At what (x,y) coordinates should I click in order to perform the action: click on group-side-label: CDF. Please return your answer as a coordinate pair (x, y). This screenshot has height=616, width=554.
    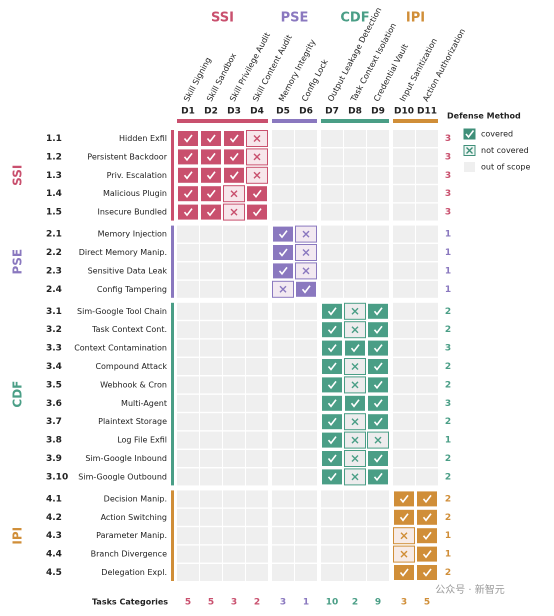
    Looking at the image, I should click on (18, 394).